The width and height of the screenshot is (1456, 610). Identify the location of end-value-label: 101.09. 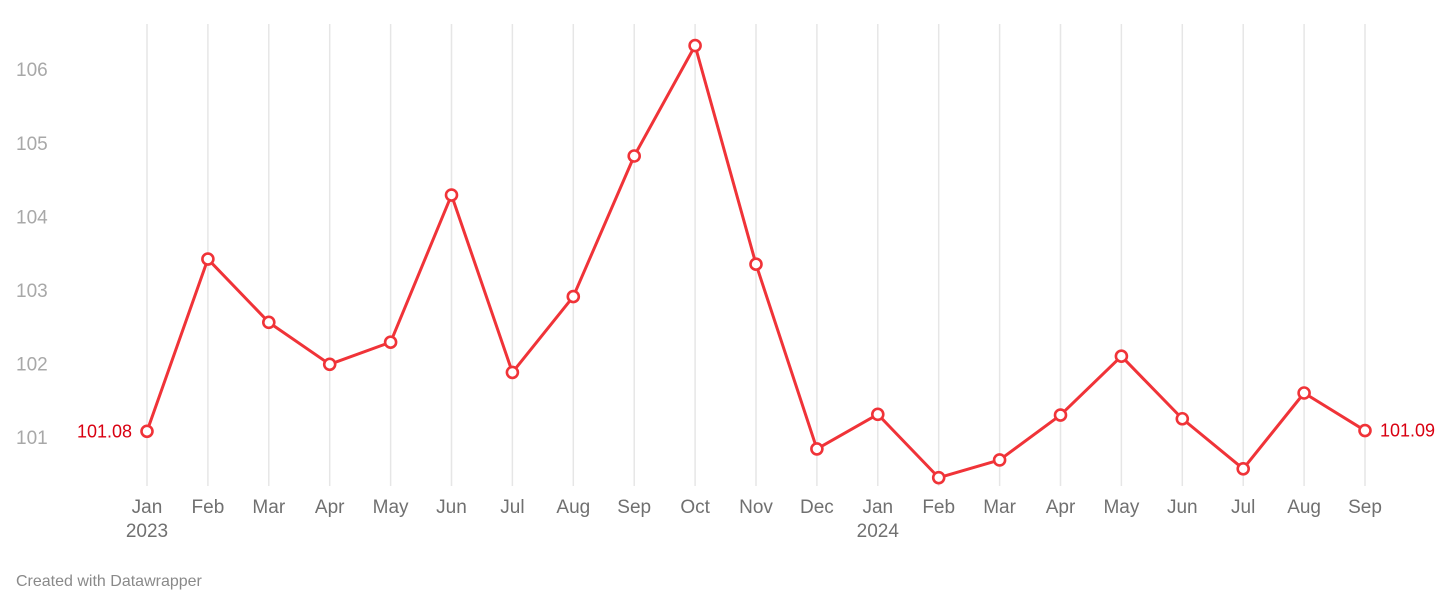
(1407, 431).